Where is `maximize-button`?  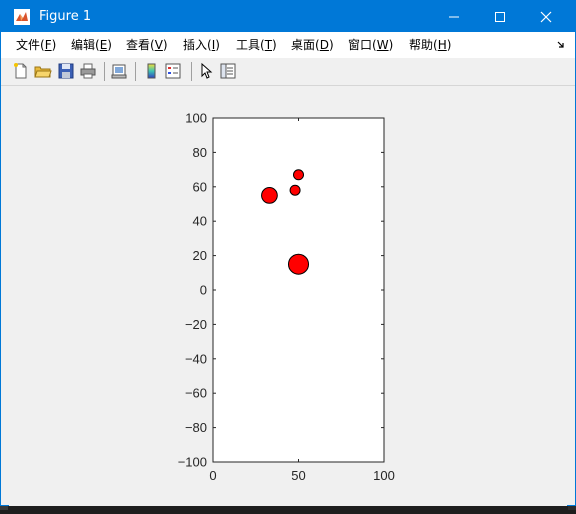 maximize-button is located at coordinates (500, 16).